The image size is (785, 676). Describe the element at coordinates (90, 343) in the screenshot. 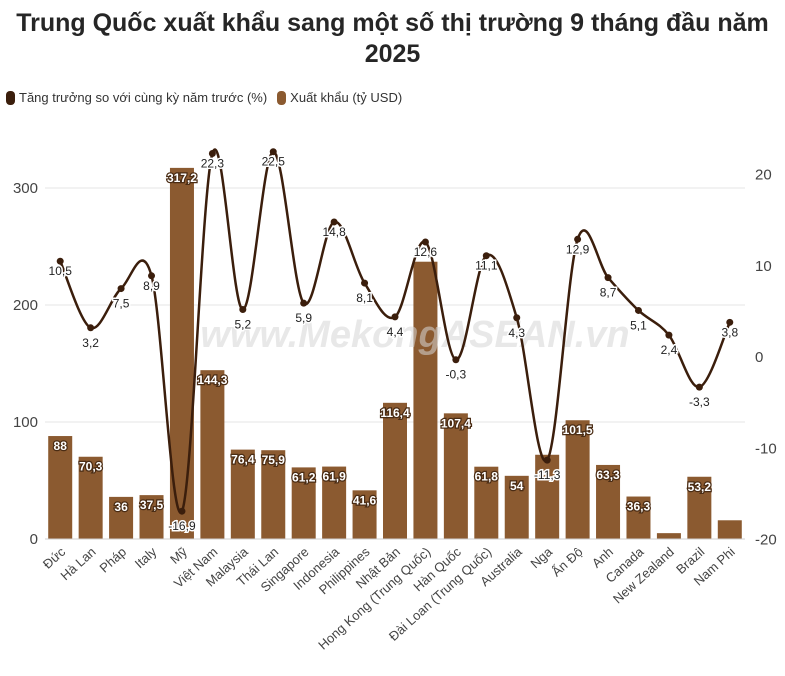

I see `line-value-label: 3,2` at that location.